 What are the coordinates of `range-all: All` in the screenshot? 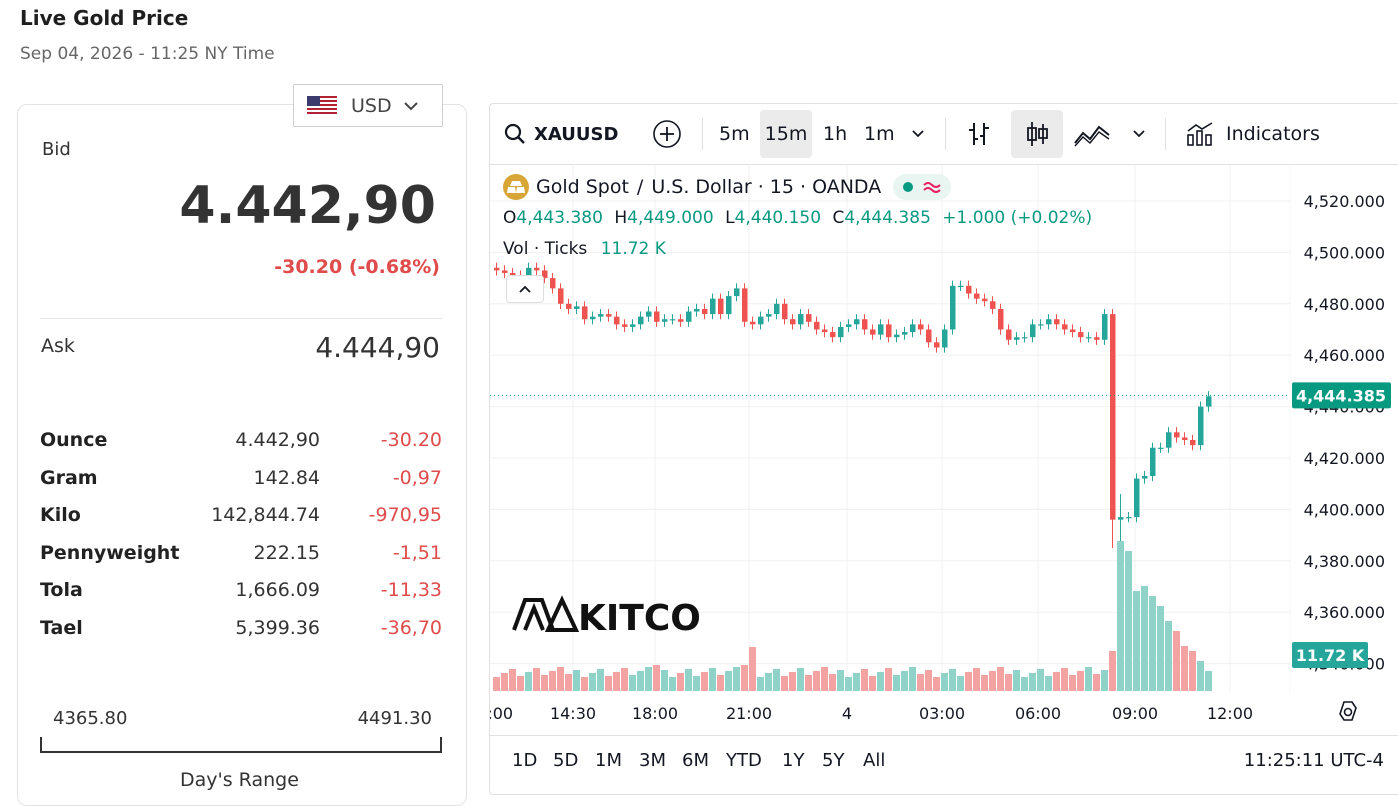 It's located at (874, 760).